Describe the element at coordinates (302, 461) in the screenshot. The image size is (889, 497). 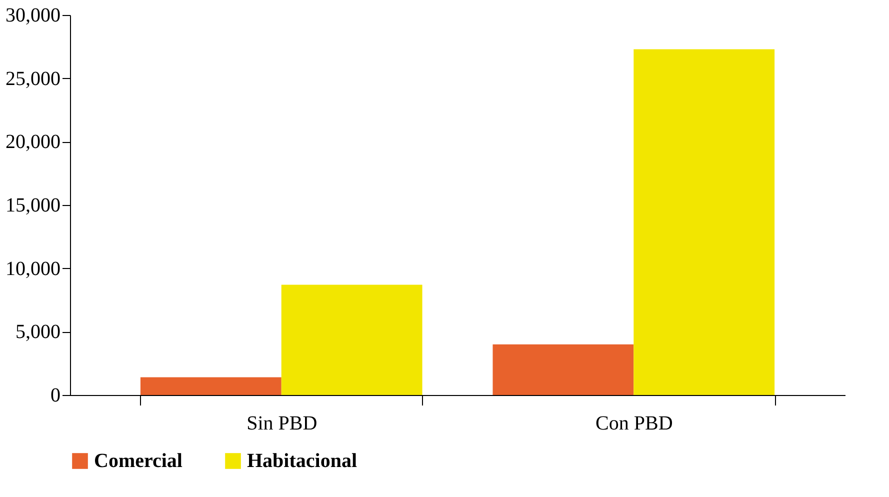
I see `legend-label: Habitacional` at that location.